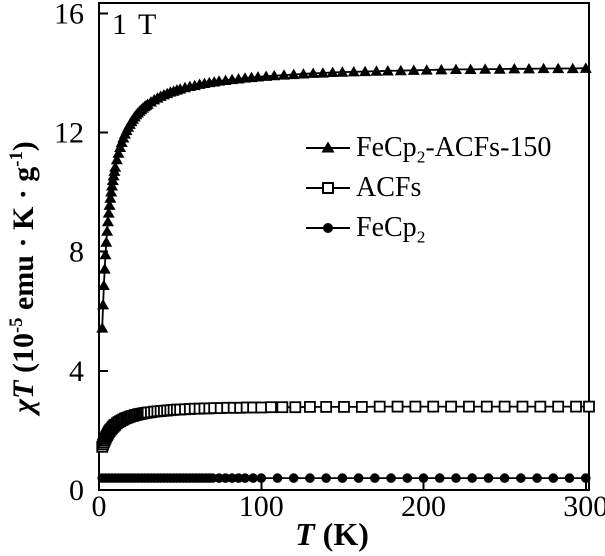 Image resolution: width=605 pixels, height=556 pixels. I want to click on x-tick-label: 300, so click(584, 506).